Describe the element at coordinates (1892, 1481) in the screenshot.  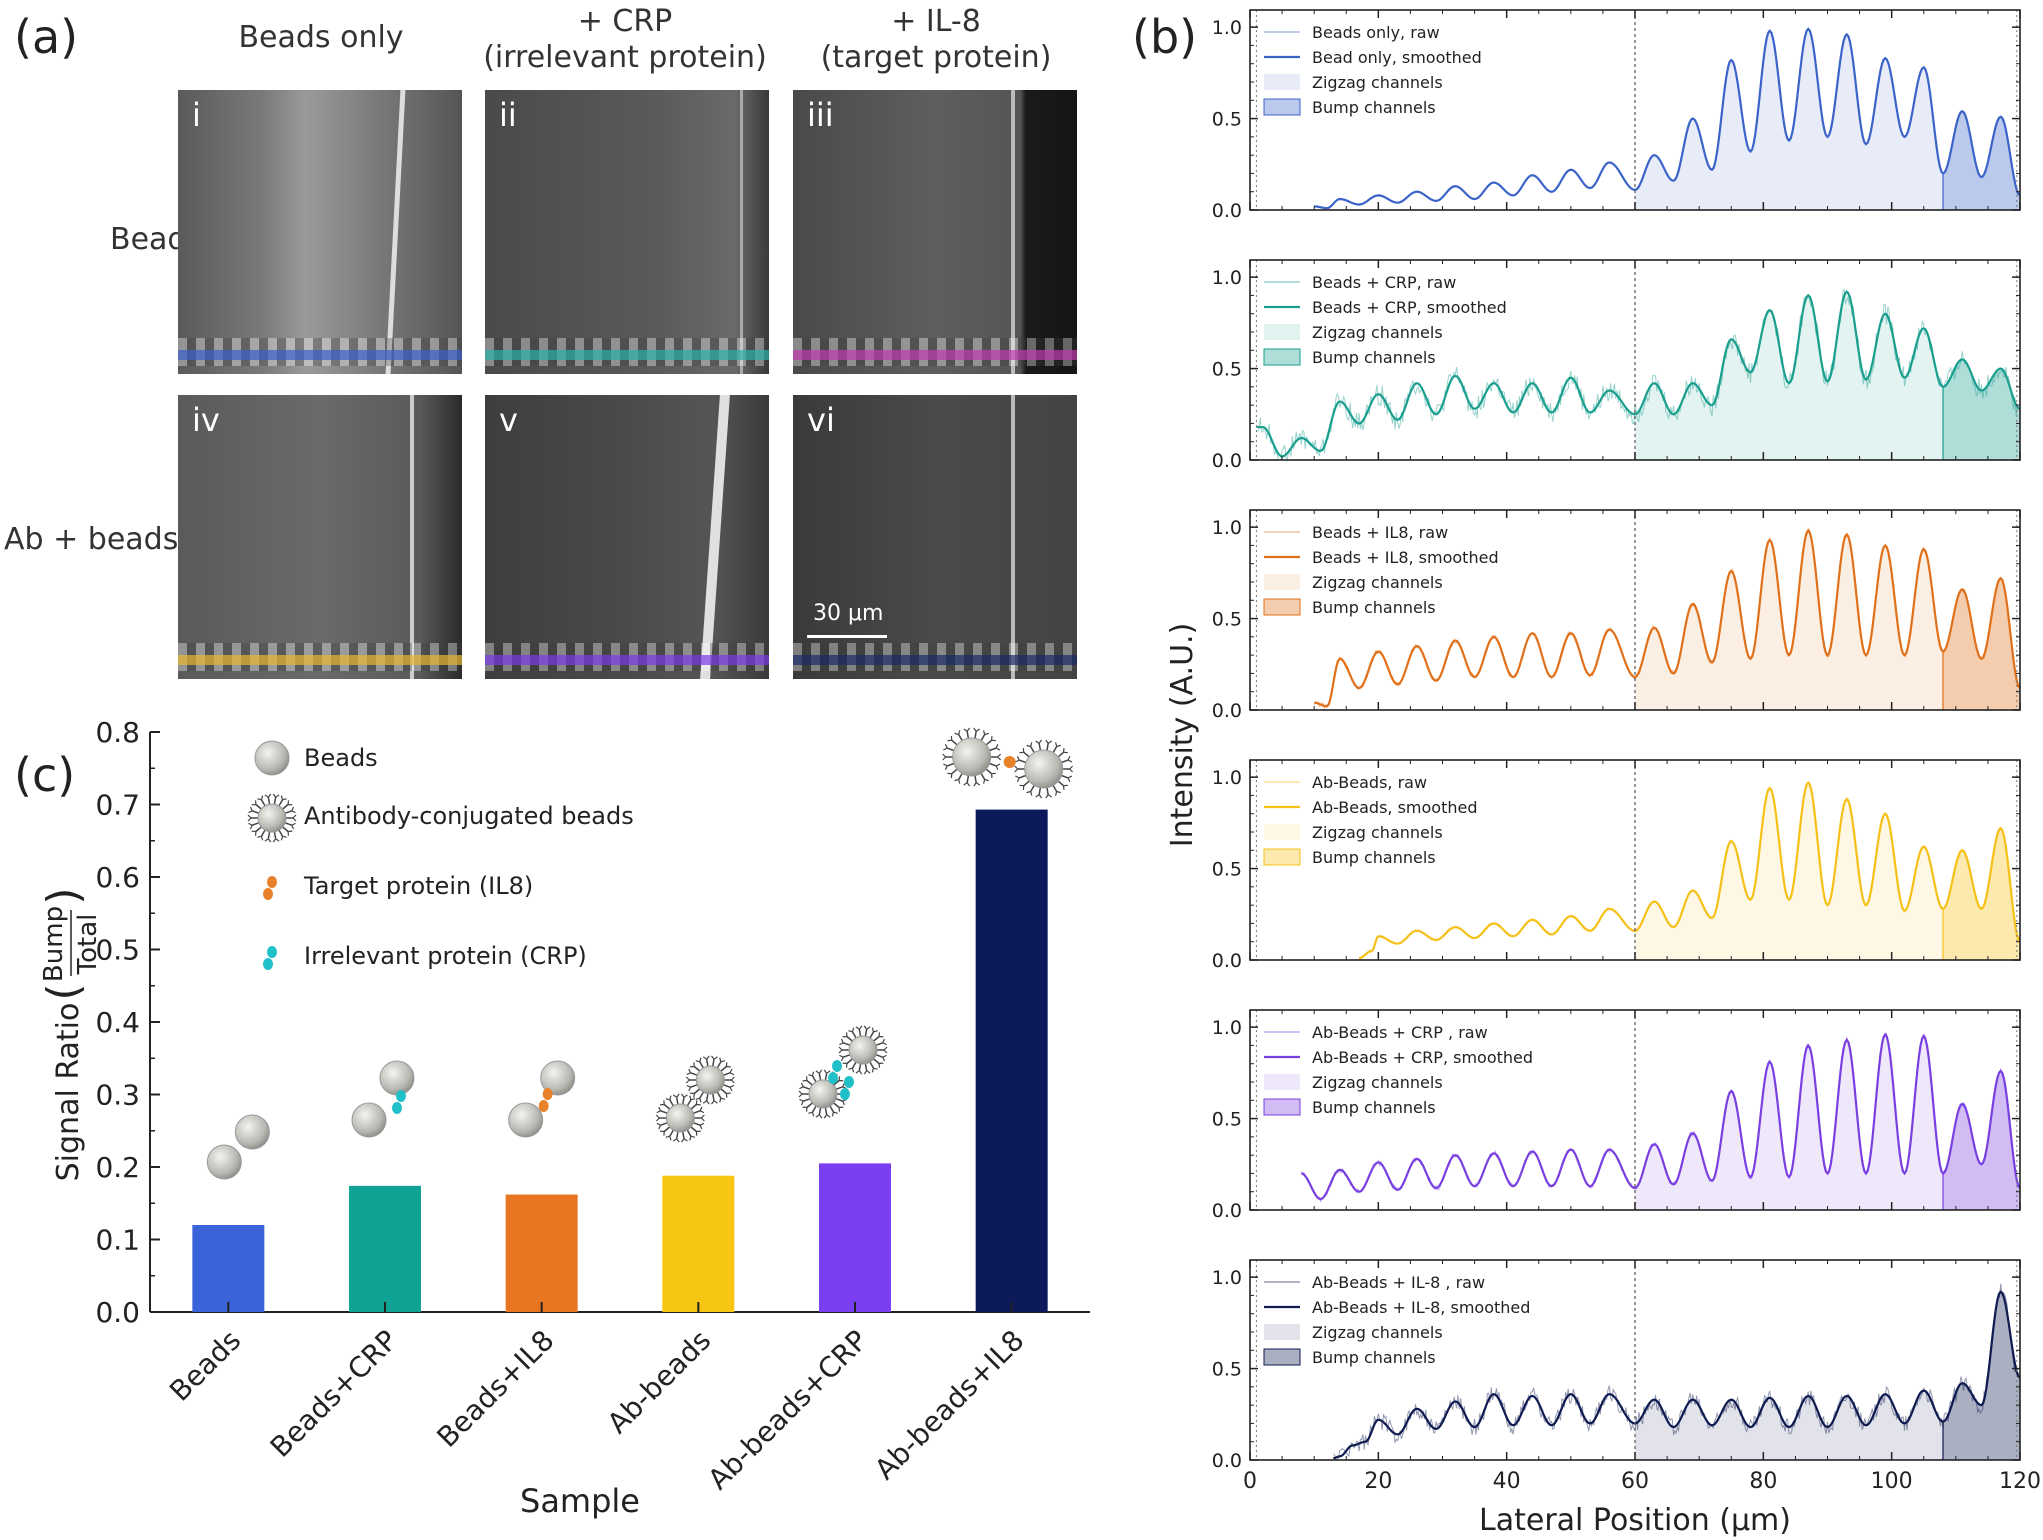
I see `x-tick-label: 100` at that location.